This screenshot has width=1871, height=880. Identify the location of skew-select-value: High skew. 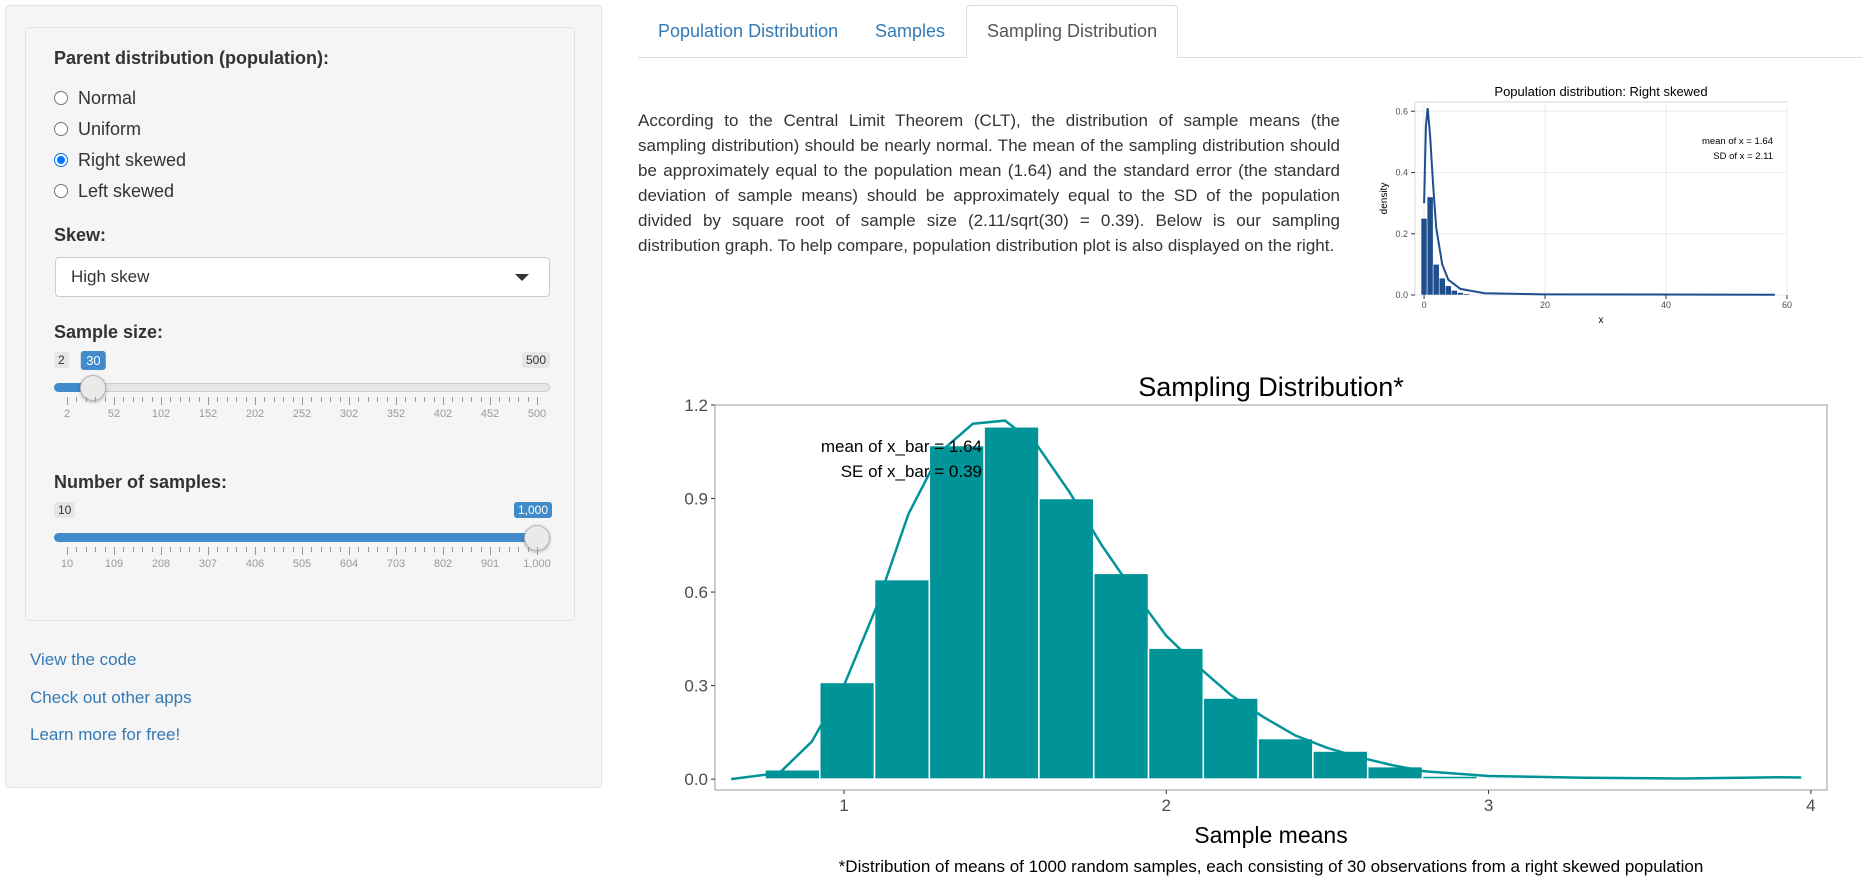
(110, 276).